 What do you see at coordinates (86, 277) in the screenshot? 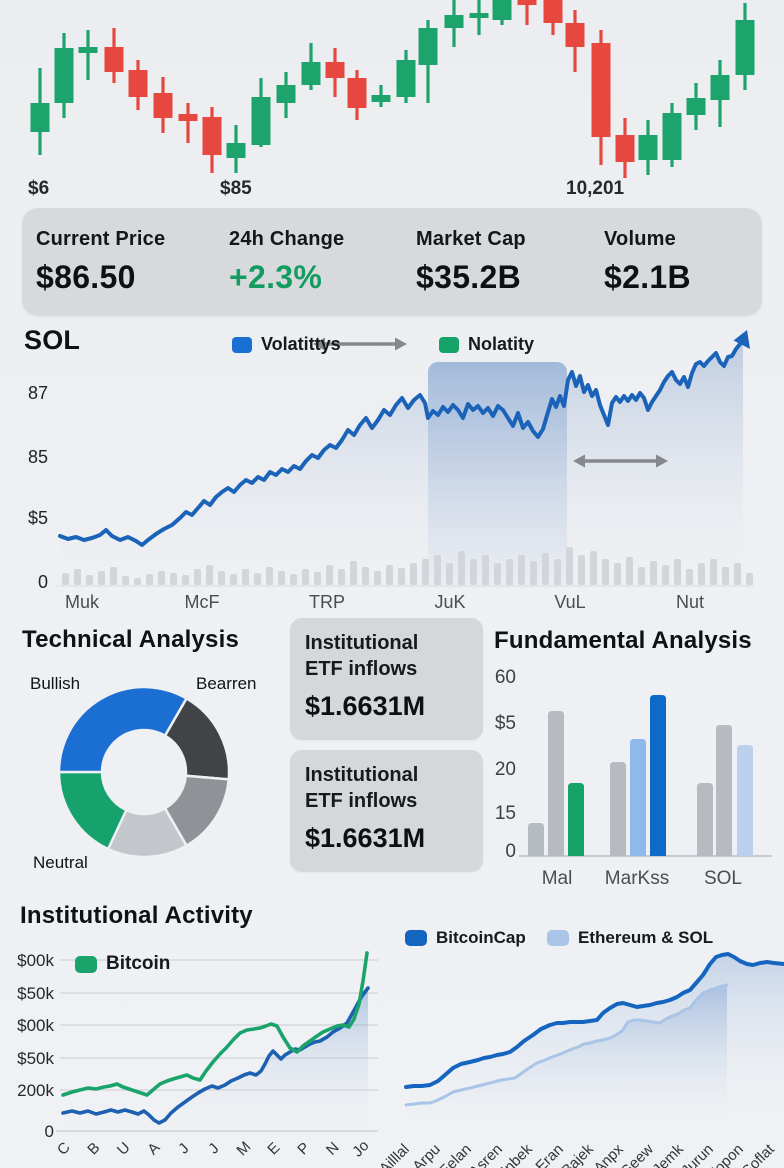
I see `stat-value: $86.50` at bounding box center [86, 277].